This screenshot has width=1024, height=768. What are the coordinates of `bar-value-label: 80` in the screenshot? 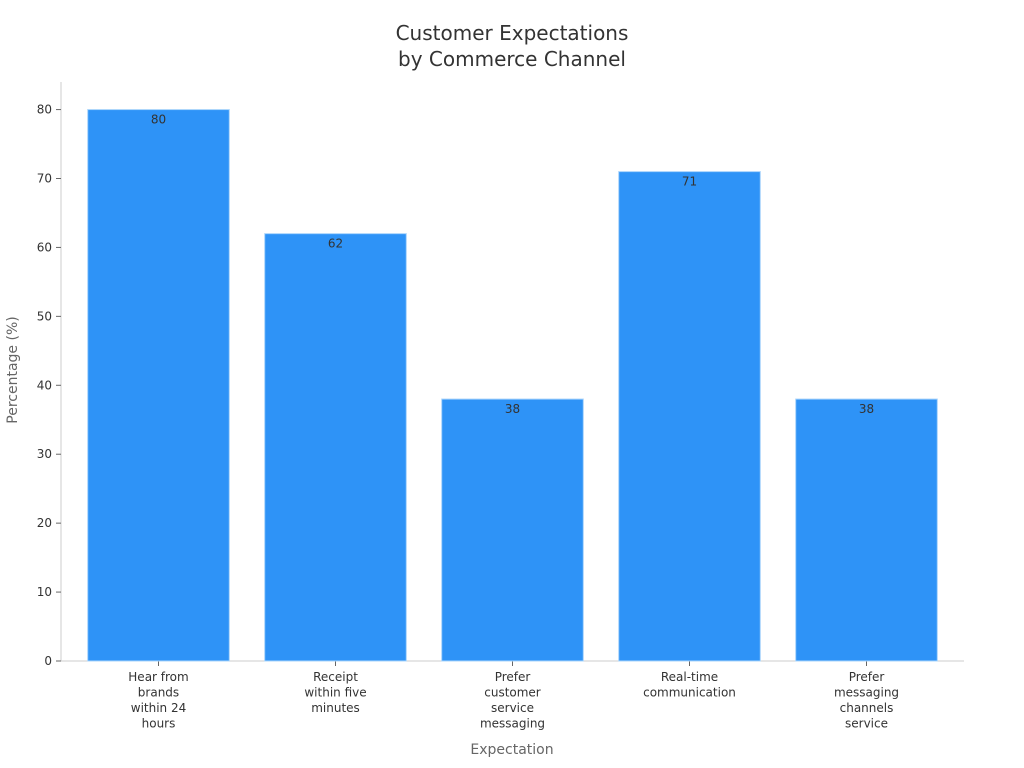 It's located at (158, 120).